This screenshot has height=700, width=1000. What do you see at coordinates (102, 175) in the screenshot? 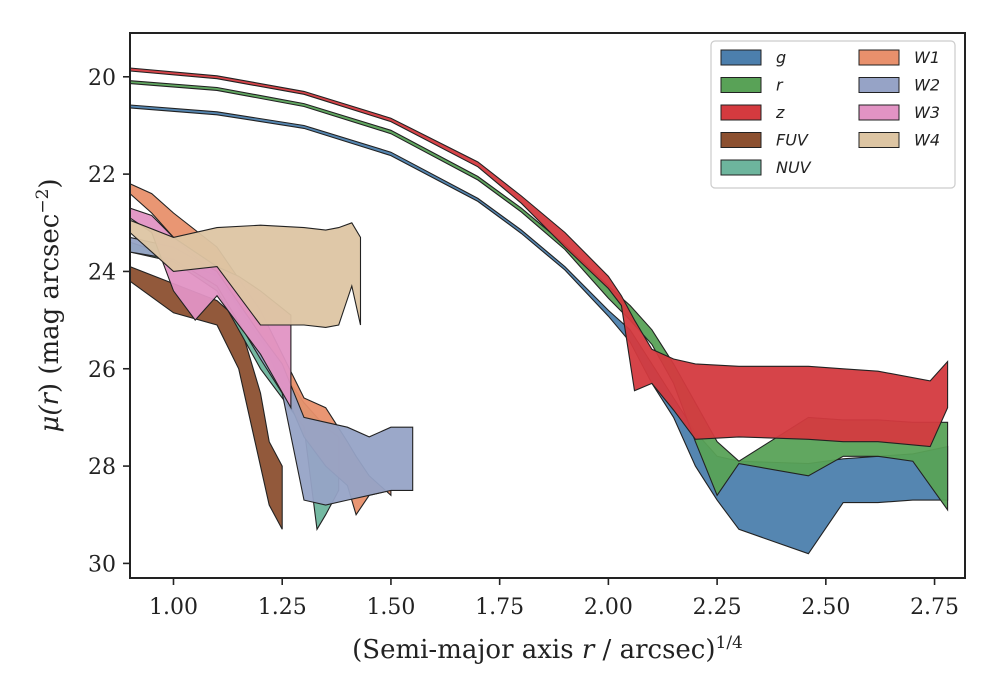
I see `y-tick-label: 22` at bounding box center [102, 175].